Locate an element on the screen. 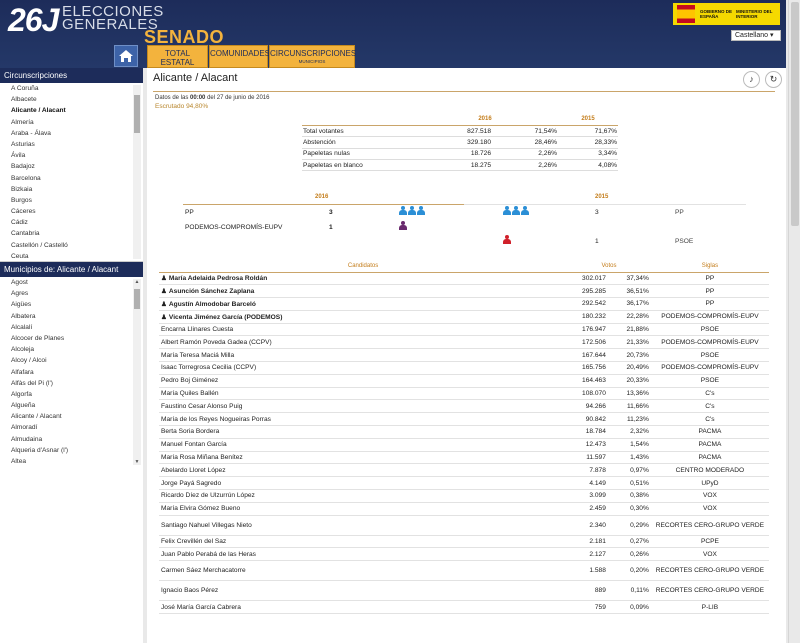  candidate-percent: 0,29% is located at coordinates (629, 525).